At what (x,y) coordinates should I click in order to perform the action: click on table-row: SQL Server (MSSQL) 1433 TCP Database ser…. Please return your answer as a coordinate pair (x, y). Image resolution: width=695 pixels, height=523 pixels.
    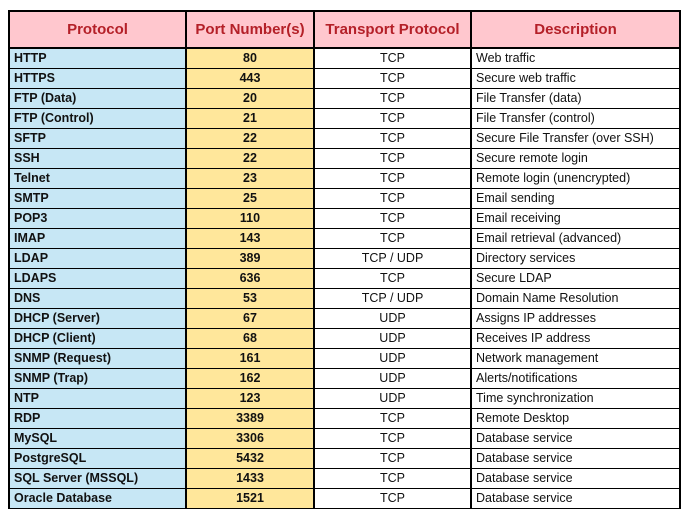
    Looking at the image, I should click on (344, 478).